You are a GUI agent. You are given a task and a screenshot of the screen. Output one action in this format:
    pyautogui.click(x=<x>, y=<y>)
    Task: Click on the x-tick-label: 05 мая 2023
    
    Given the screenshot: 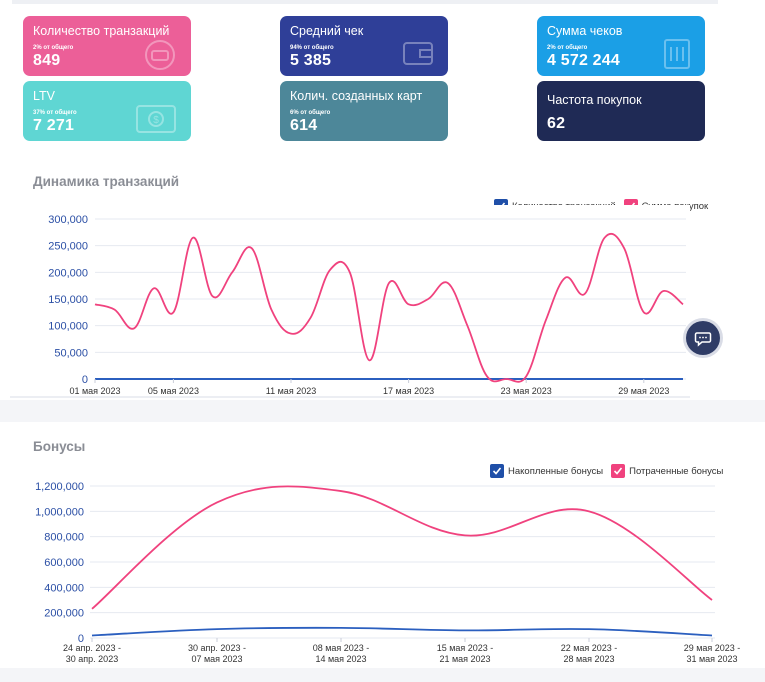 What is the action you would take?
    pyautogui.click(x=173, y=391)
    